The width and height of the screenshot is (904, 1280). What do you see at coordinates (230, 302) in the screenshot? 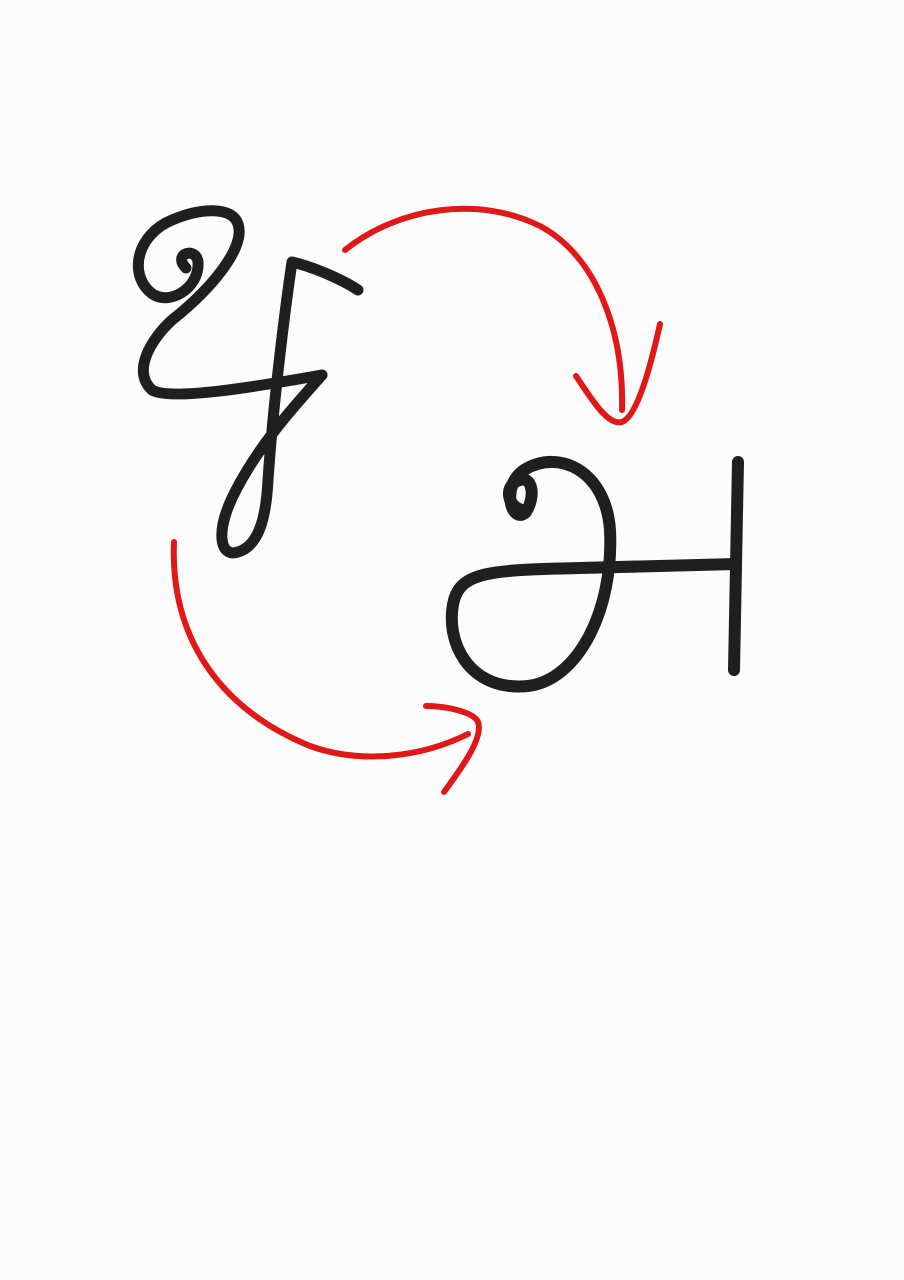
I see `glyph-left-stroke-main` at bounding box center [230, 302].